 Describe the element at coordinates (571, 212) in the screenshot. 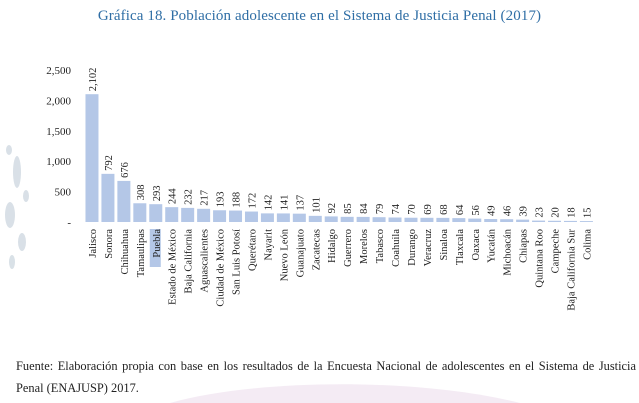

I see `value-label: 18` at that location.